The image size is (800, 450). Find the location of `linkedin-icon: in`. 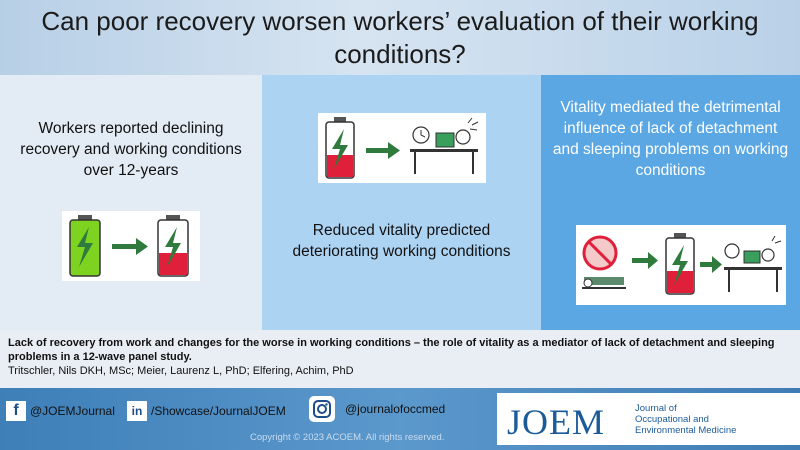

linkedin-icon: in is located at coordinates (137, 411).